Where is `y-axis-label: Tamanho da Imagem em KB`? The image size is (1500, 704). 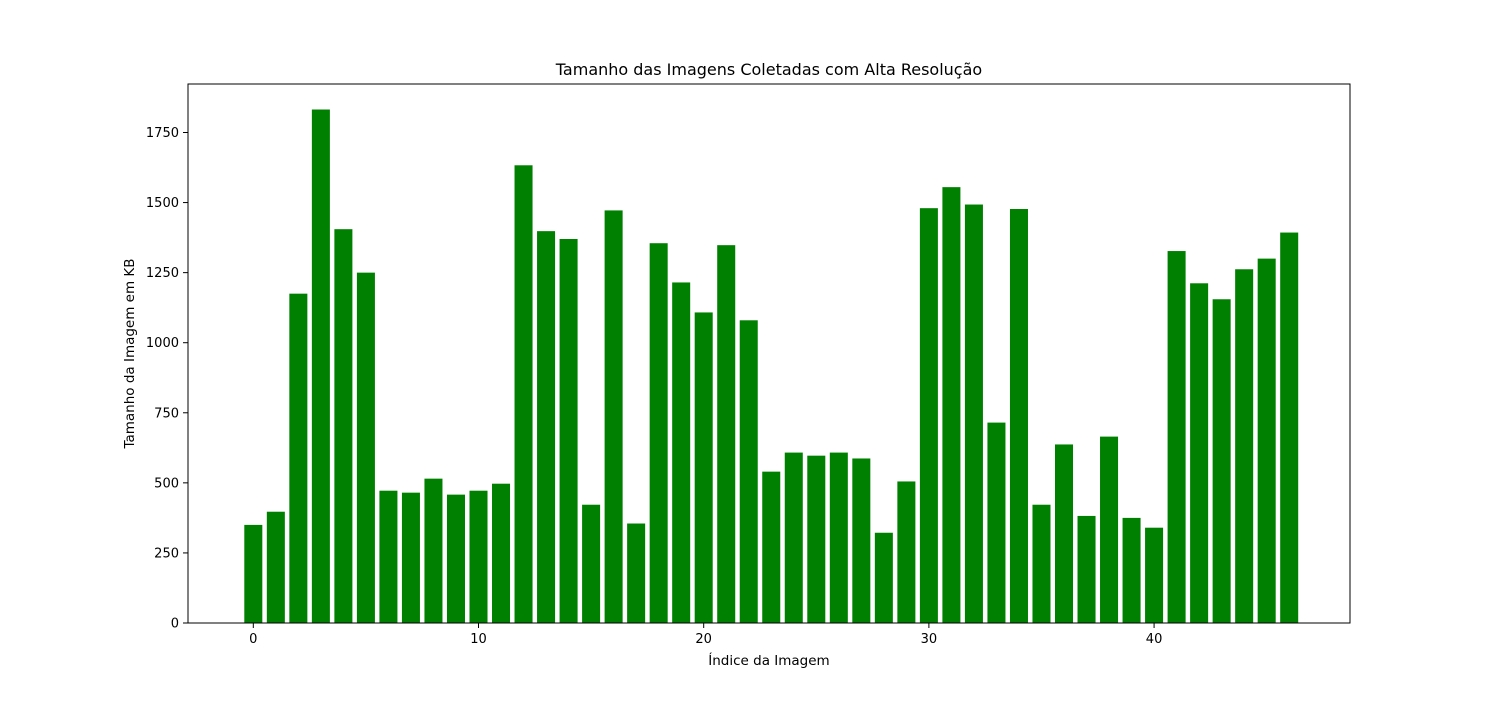
y-axis-label: Tamanho da Imagem em KB is located at coordinates (130, 353).